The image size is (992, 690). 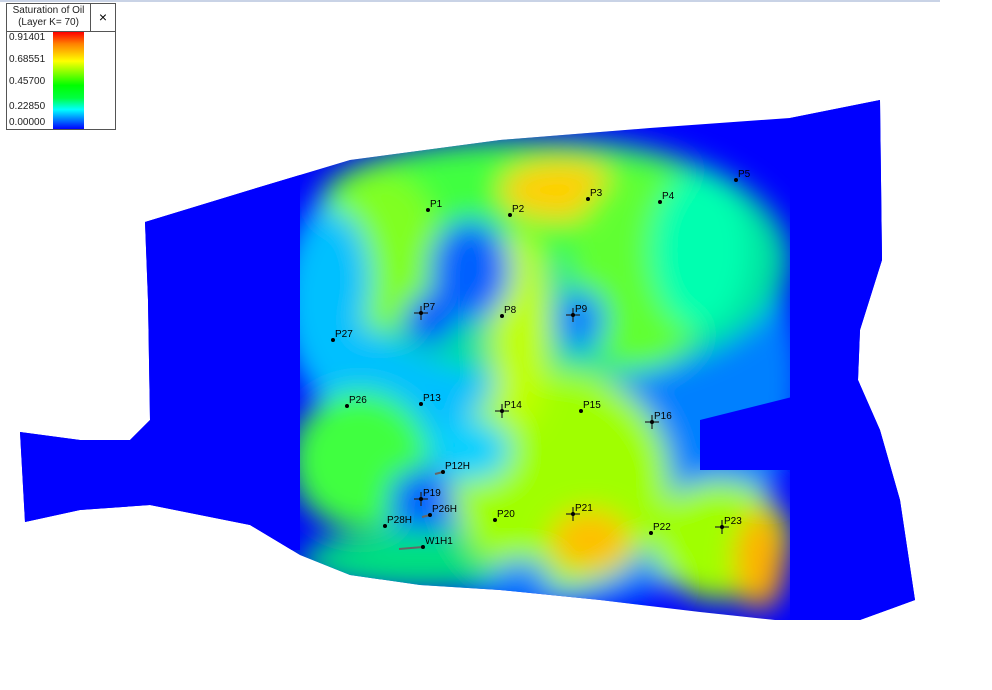 I want to click on well-label: P26H, so click(x=444, y=509).